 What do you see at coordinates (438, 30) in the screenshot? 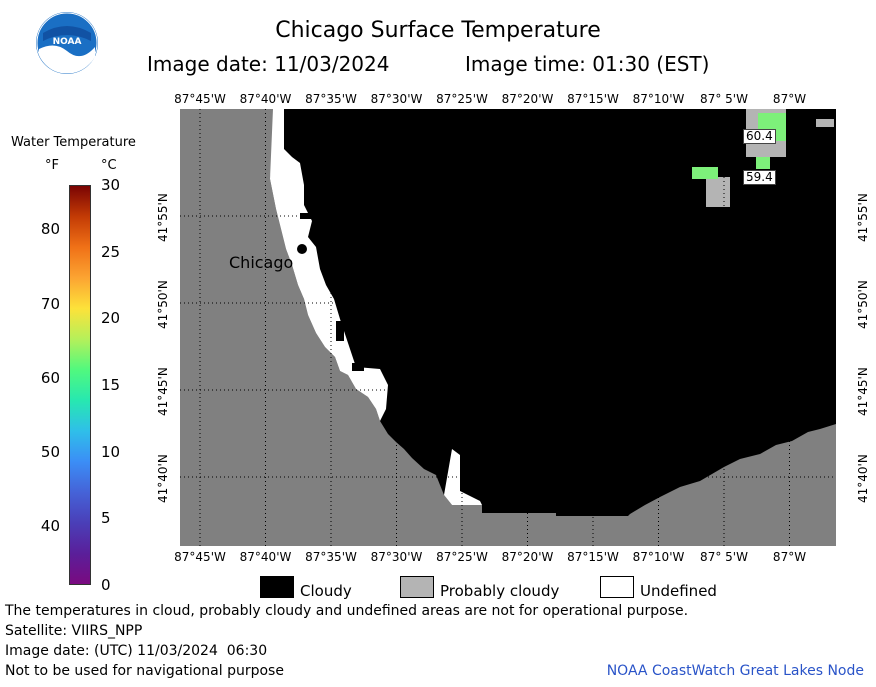
I see `page-title: Chicago Surface Temperature` at bounding box center [438, 30].